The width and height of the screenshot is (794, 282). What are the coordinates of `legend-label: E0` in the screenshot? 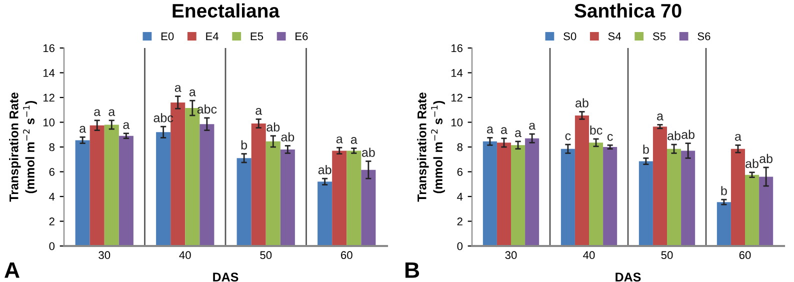 It's located at (167, 36).